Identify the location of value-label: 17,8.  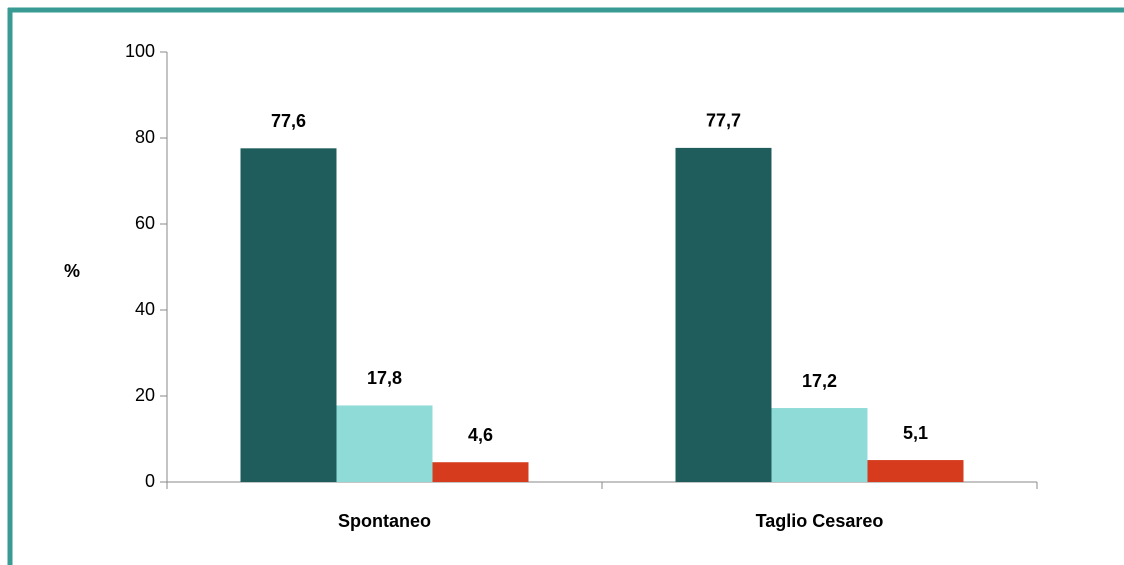
(384, 378).